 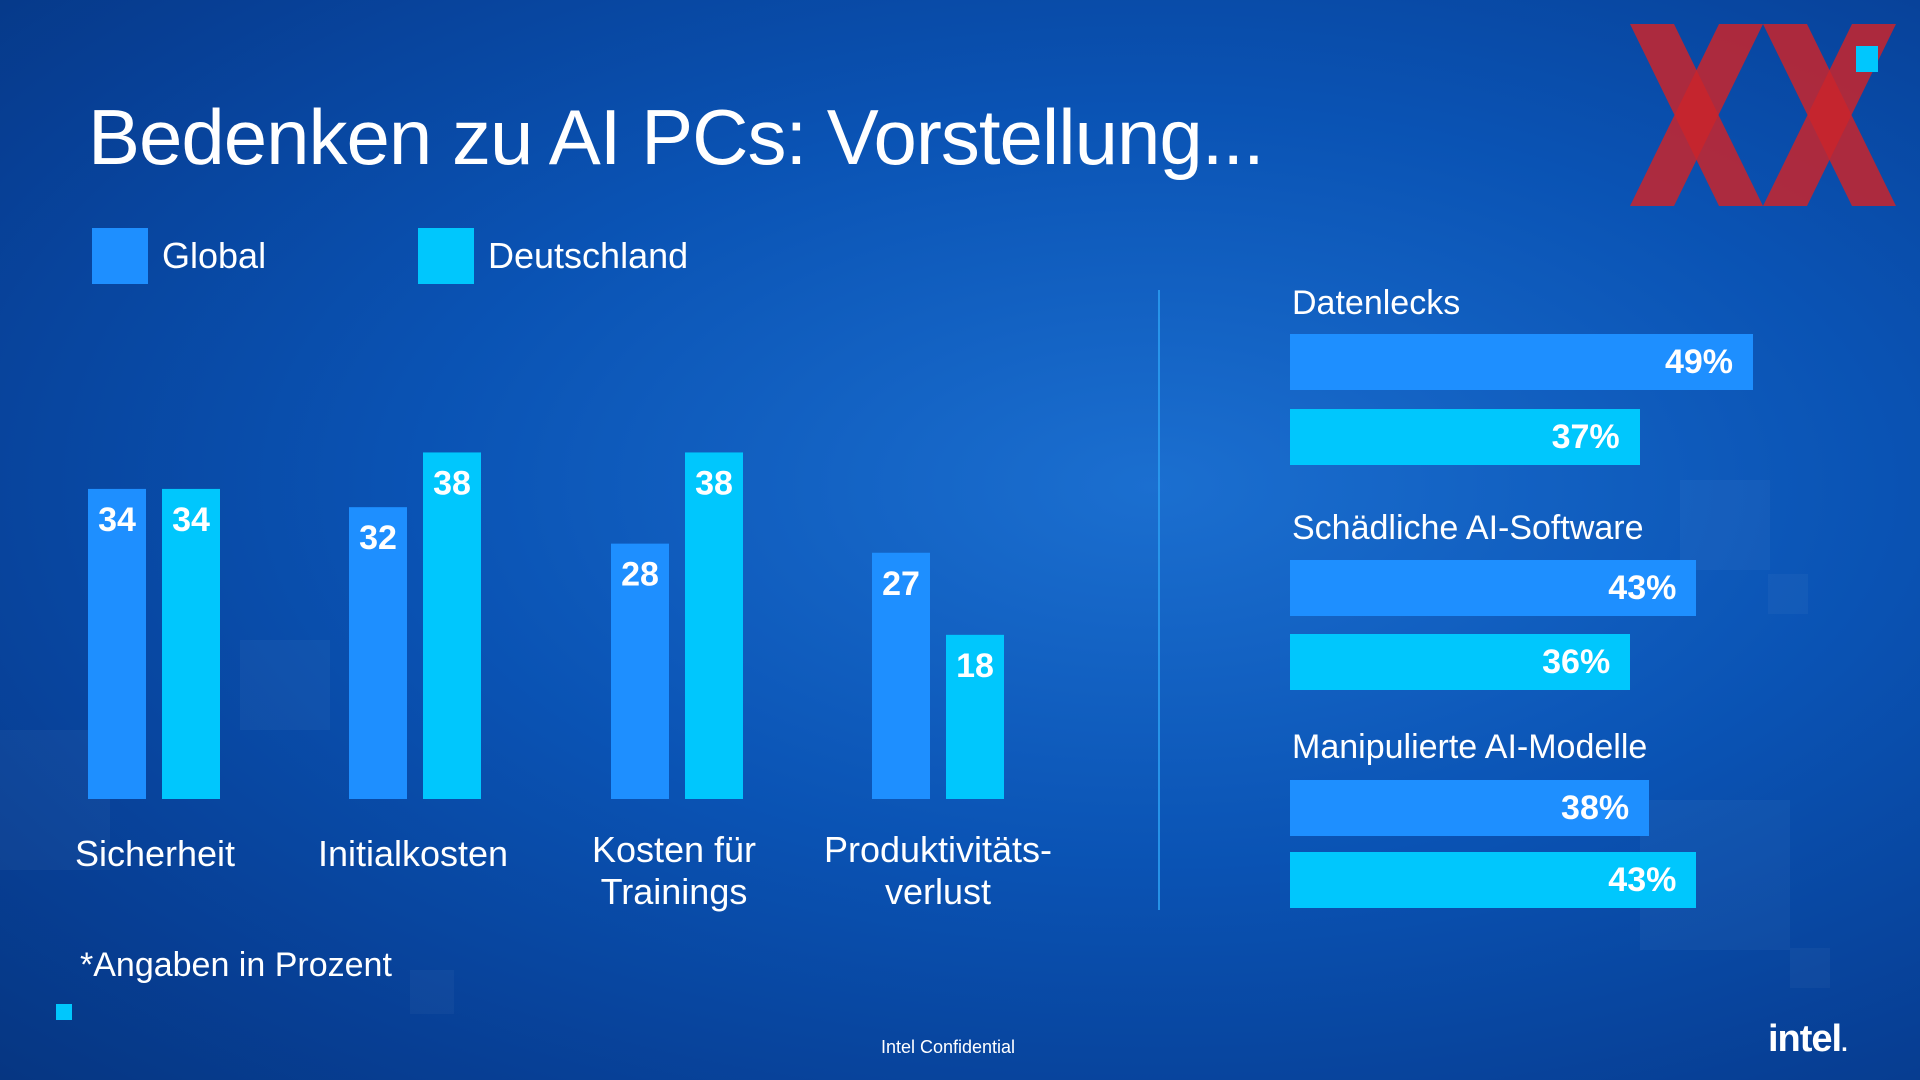 I want to click on hbar-schaedliche-ai-software-deutschland: 36%, so click(x=1460, y=662).